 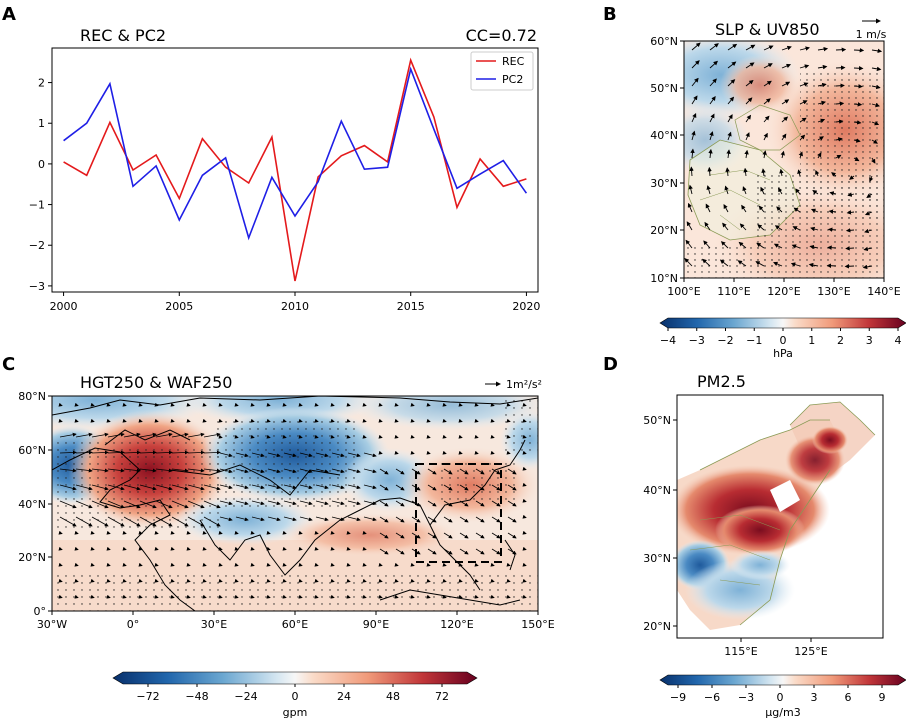 I want to click on colorbar-tick-label: 3, so click(x=814, y=697).